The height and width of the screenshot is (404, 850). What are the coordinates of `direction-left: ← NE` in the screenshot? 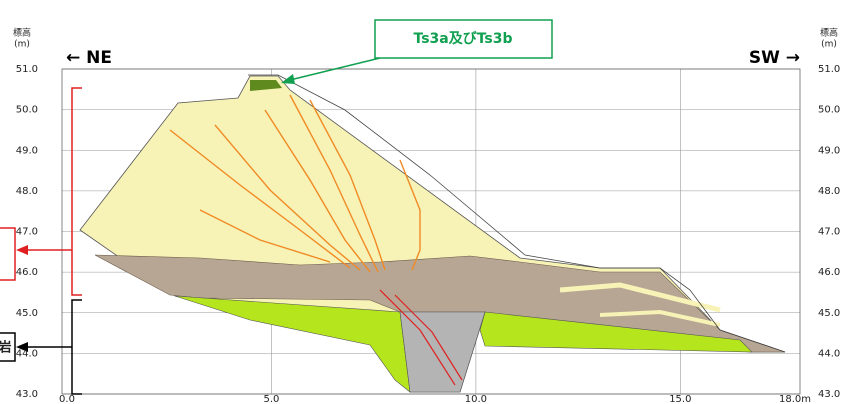 It's located at (89, 58).